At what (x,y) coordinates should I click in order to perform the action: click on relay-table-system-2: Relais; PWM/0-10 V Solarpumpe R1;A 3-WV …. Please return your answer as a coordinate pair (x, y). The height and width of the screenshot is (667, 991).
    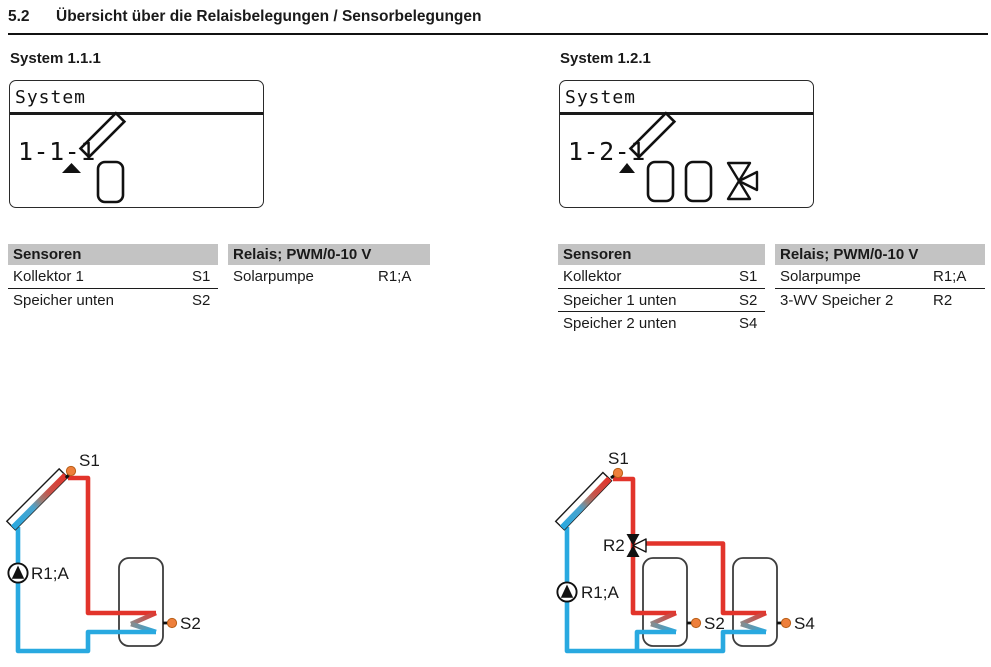
    Looking at the image, I should click on (880, 278).